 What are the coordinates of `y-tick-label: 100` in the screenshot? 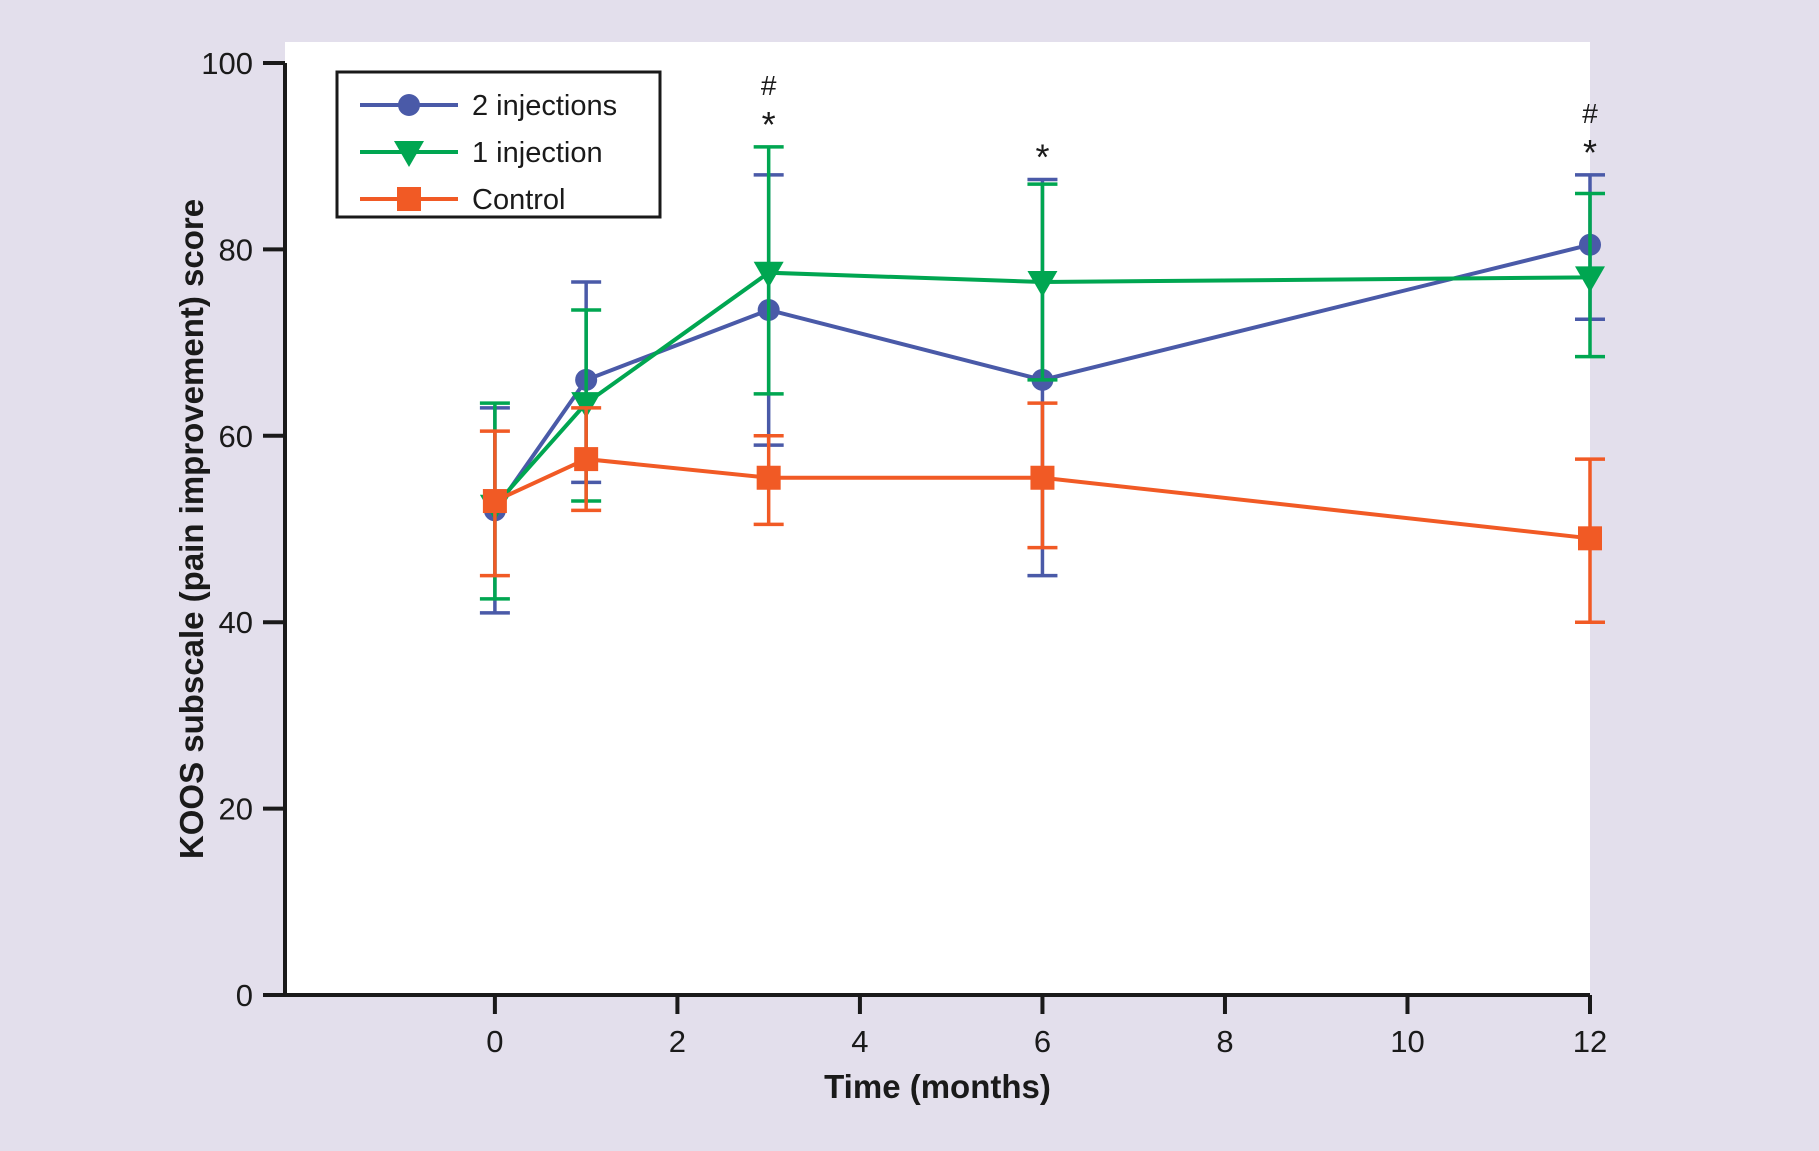 It's located at (227, 63).